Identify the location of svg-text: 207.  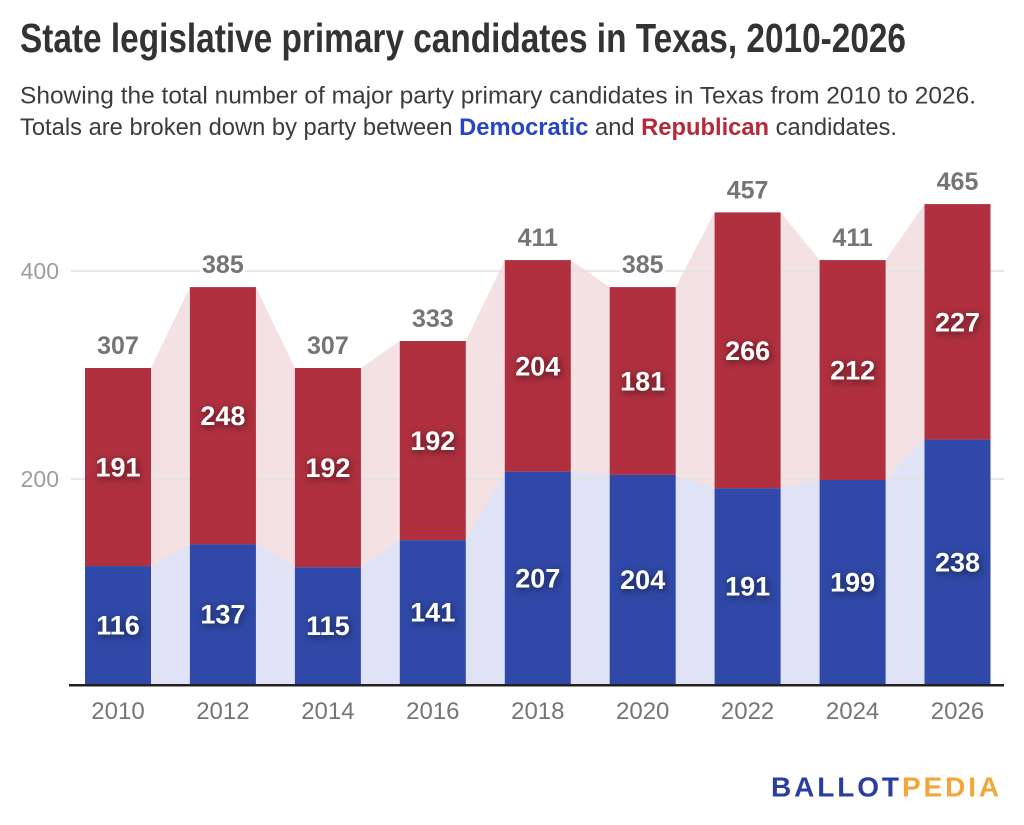
(537, 578).